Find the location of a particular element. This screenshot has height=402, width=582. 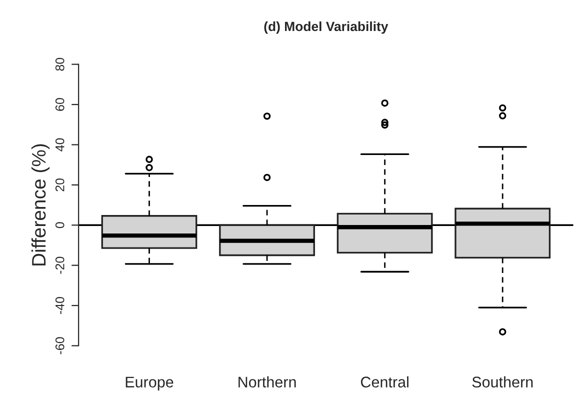

y-tick-label: -40 is located at coordinates (59, 305).